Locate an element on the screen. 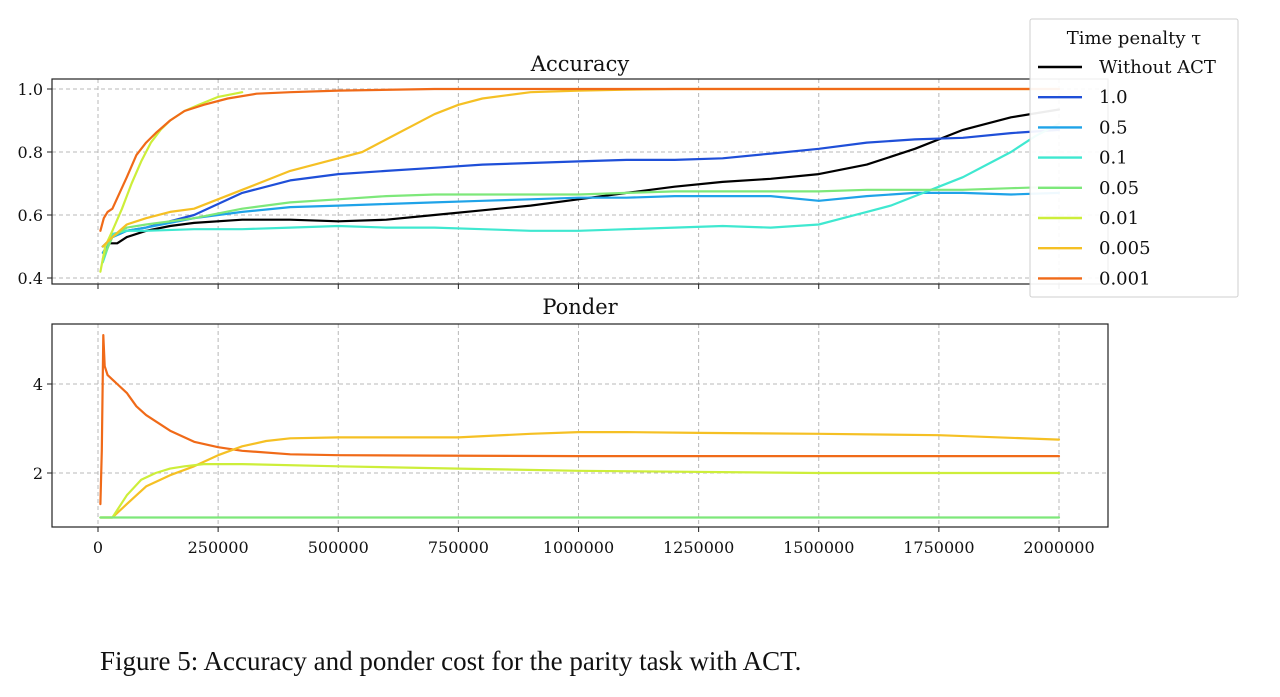  x-tick-label: 250000 is located at coordinates (218, 547).